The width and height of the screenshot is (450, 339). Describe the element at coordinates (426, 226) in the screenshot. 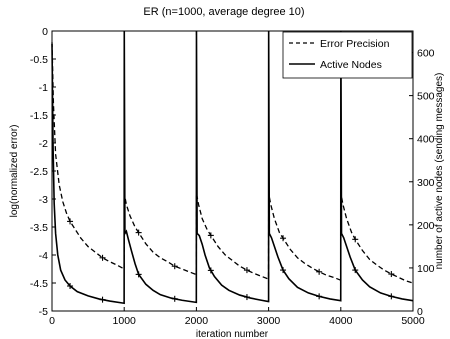

I see `y-right-tick-label: 200` at that location.